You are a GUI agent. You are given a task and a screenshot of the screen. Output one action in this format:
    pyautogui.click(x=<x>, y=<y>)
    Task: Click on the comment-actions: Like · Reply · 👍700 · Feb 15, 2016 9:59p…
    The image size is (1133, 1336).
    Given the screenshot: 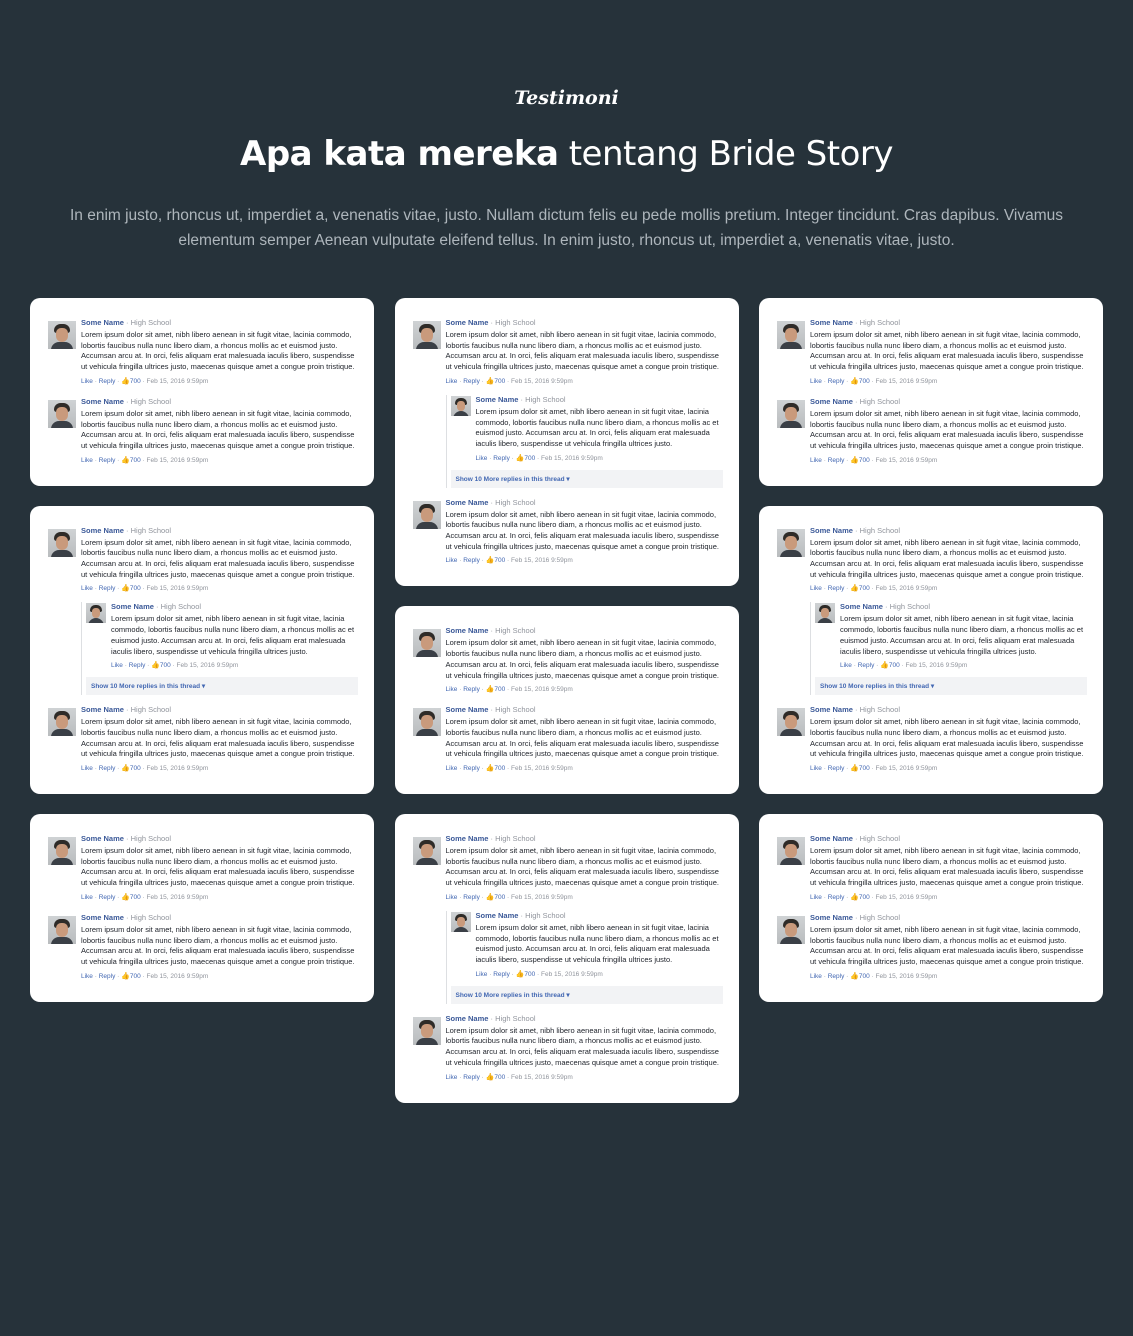 What is the action you would take?
    pyautogui.click(x=874, y=897)
    